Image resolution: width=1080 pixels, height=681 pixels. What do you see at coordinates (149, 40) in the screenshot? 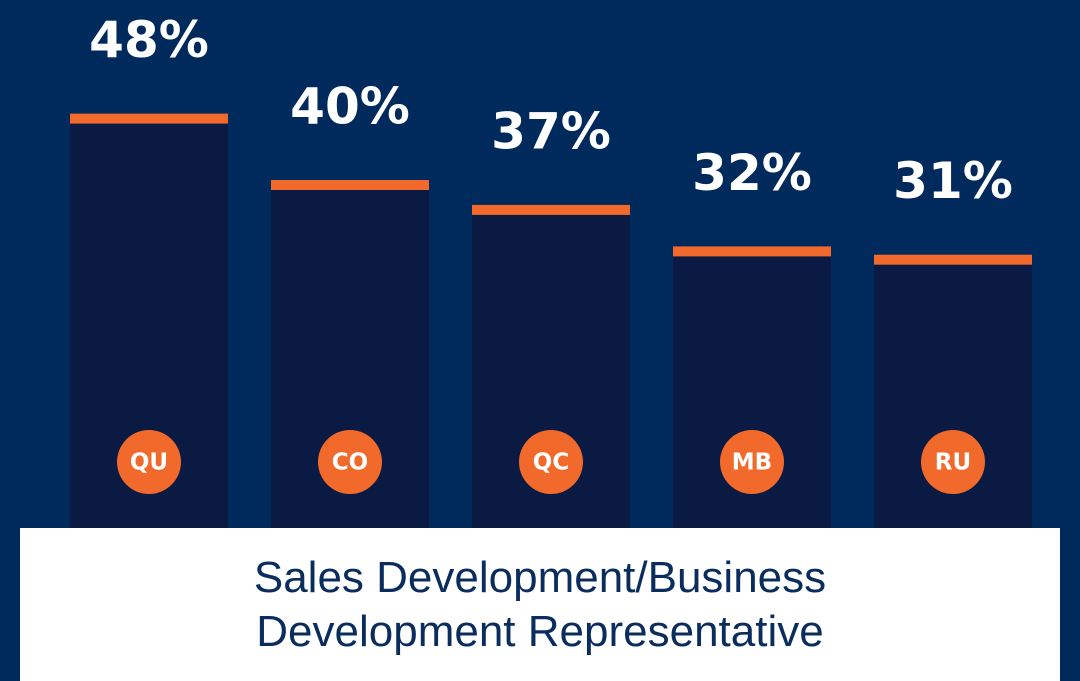
I see `value-label: 48%` at bounding box center [149, 40].